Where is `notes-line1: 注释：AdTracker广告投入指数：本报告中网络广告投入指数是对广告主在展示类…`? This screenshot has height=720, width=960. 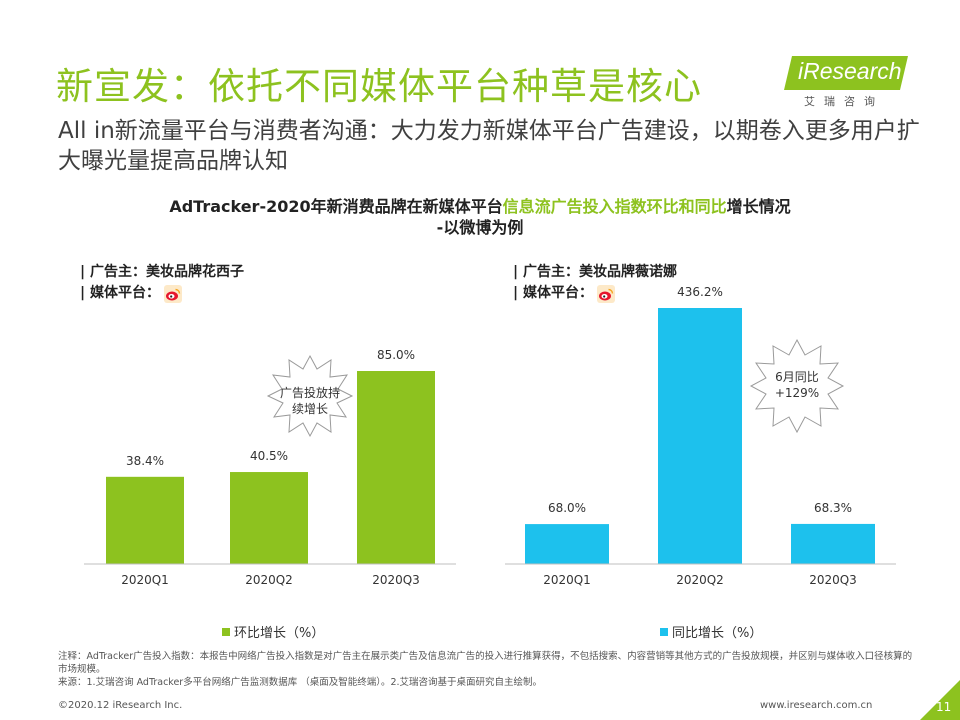 notes-line1: 注释：AdTracker广告投入指数：本报告中网络广告投入指数是对广告主在展示类… is located at coordinates (485, 663).